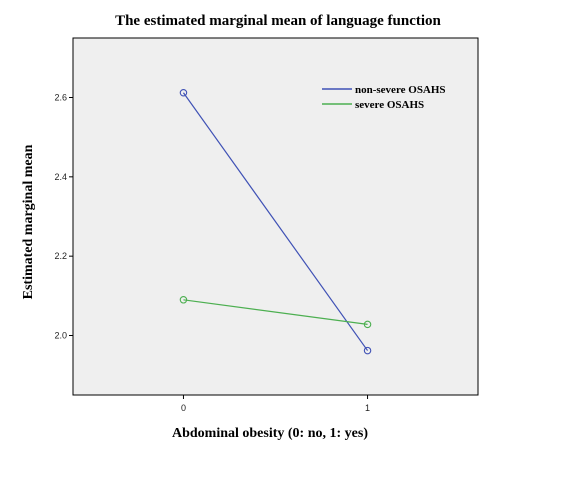  Describe the element at coordinates (389, 105) in the screenshot. I see `legend-label: severe OSAHS` at that location.